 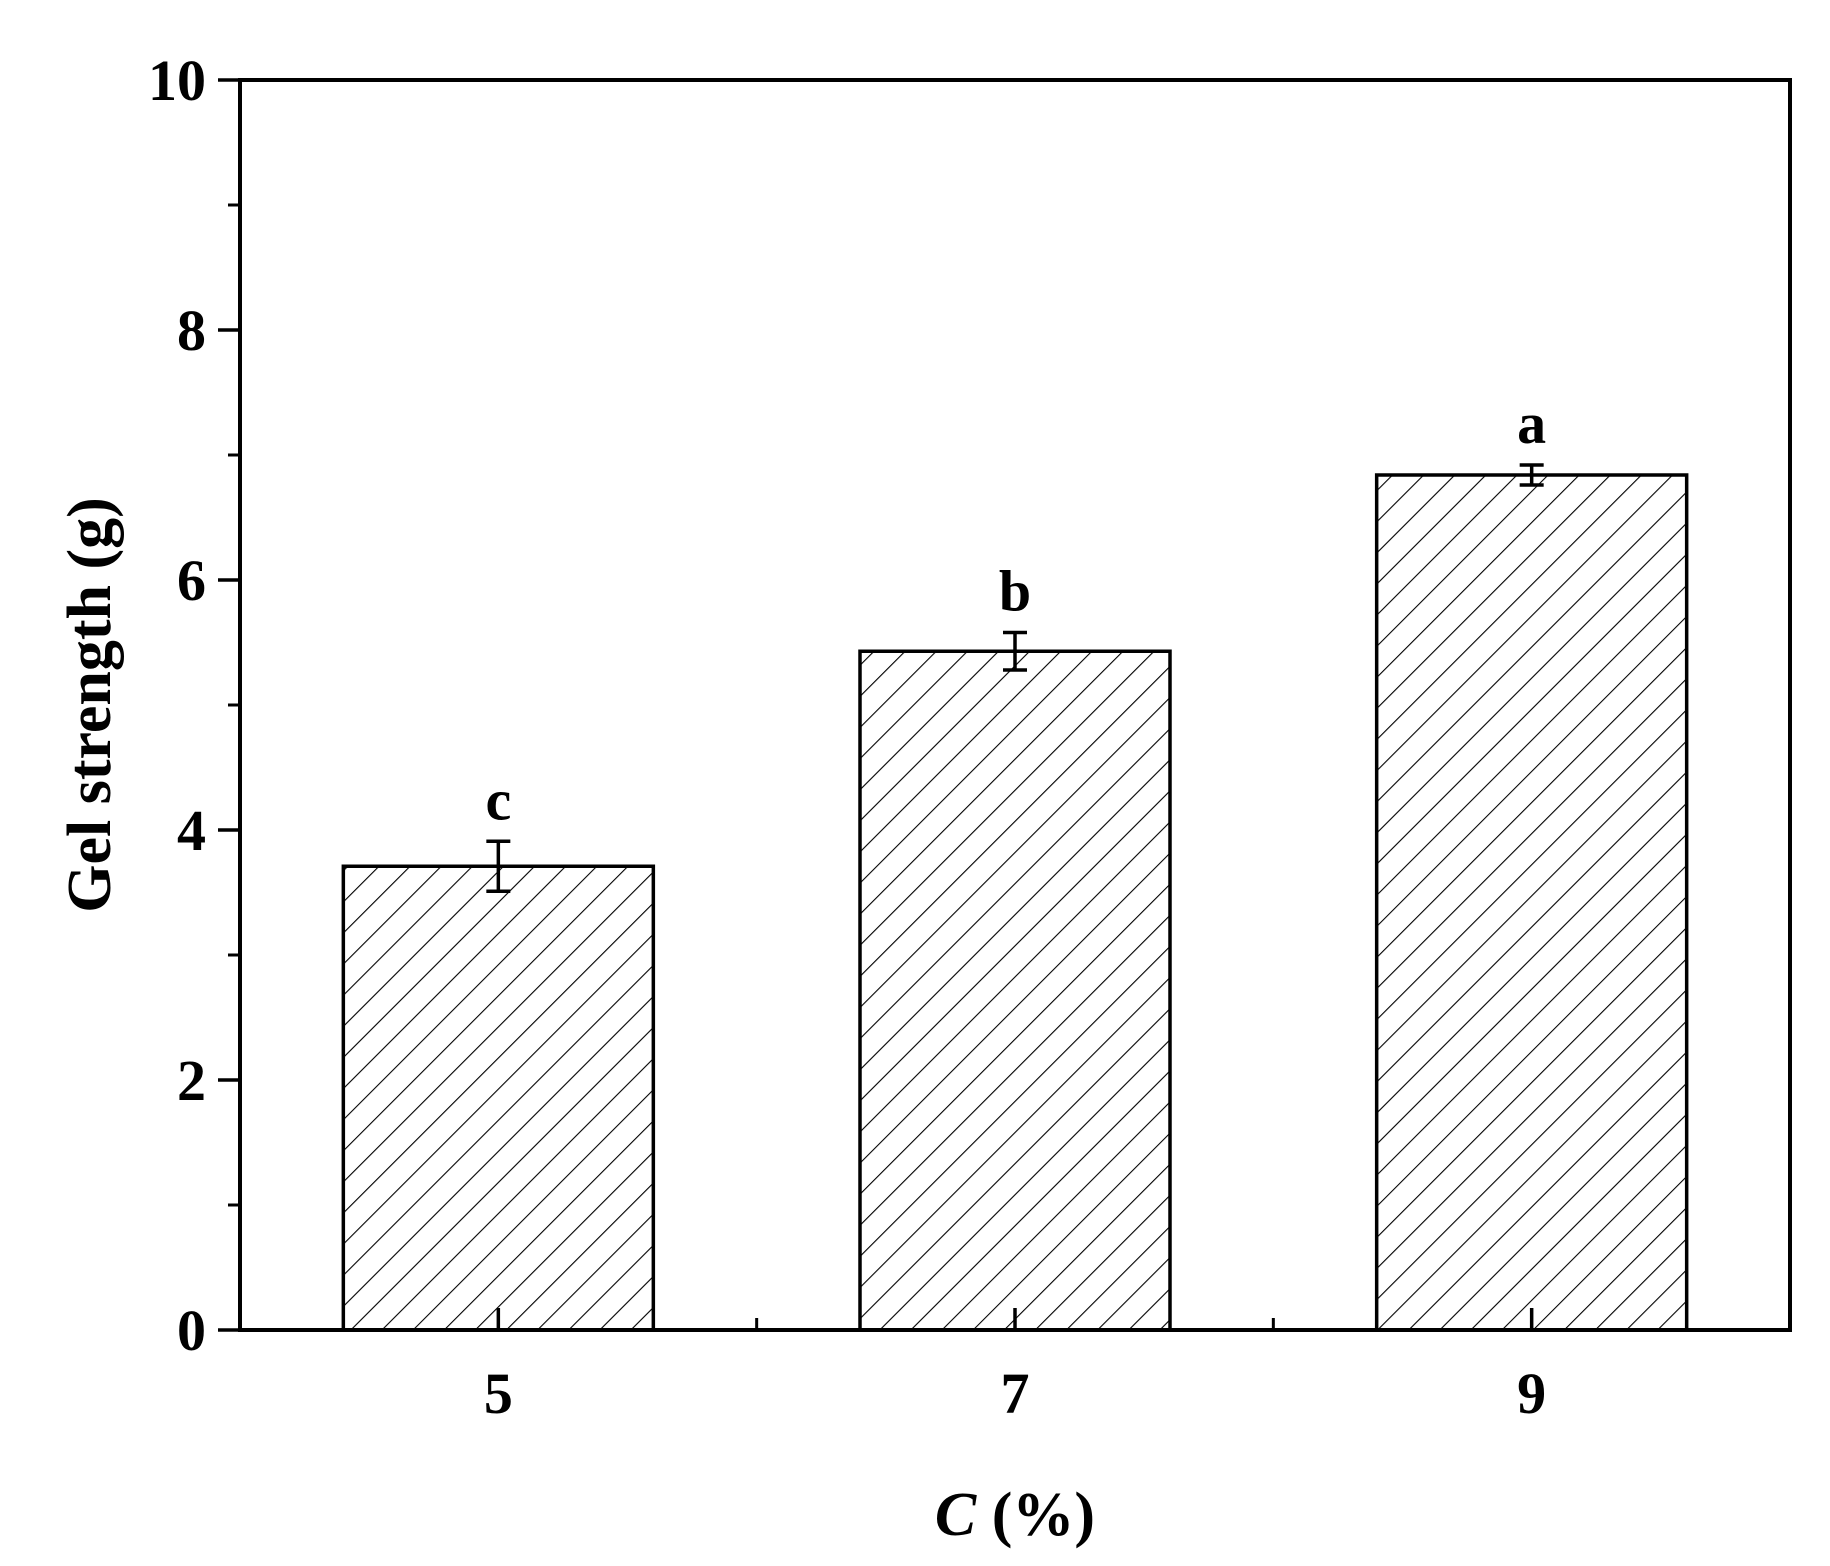 I want to click on x-tick-label-7: 7, so click(x=1015, y=1393).